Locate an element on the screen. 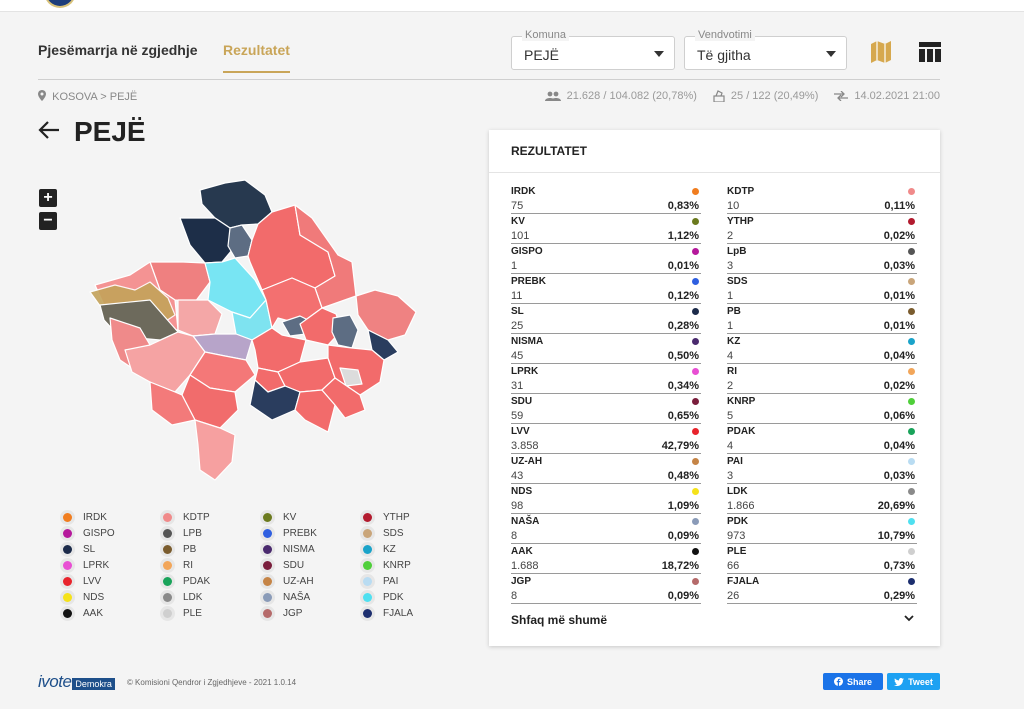 The width and height of the screenshot is (1024, 709). table-view-icon is located at coordinates (930, 53).